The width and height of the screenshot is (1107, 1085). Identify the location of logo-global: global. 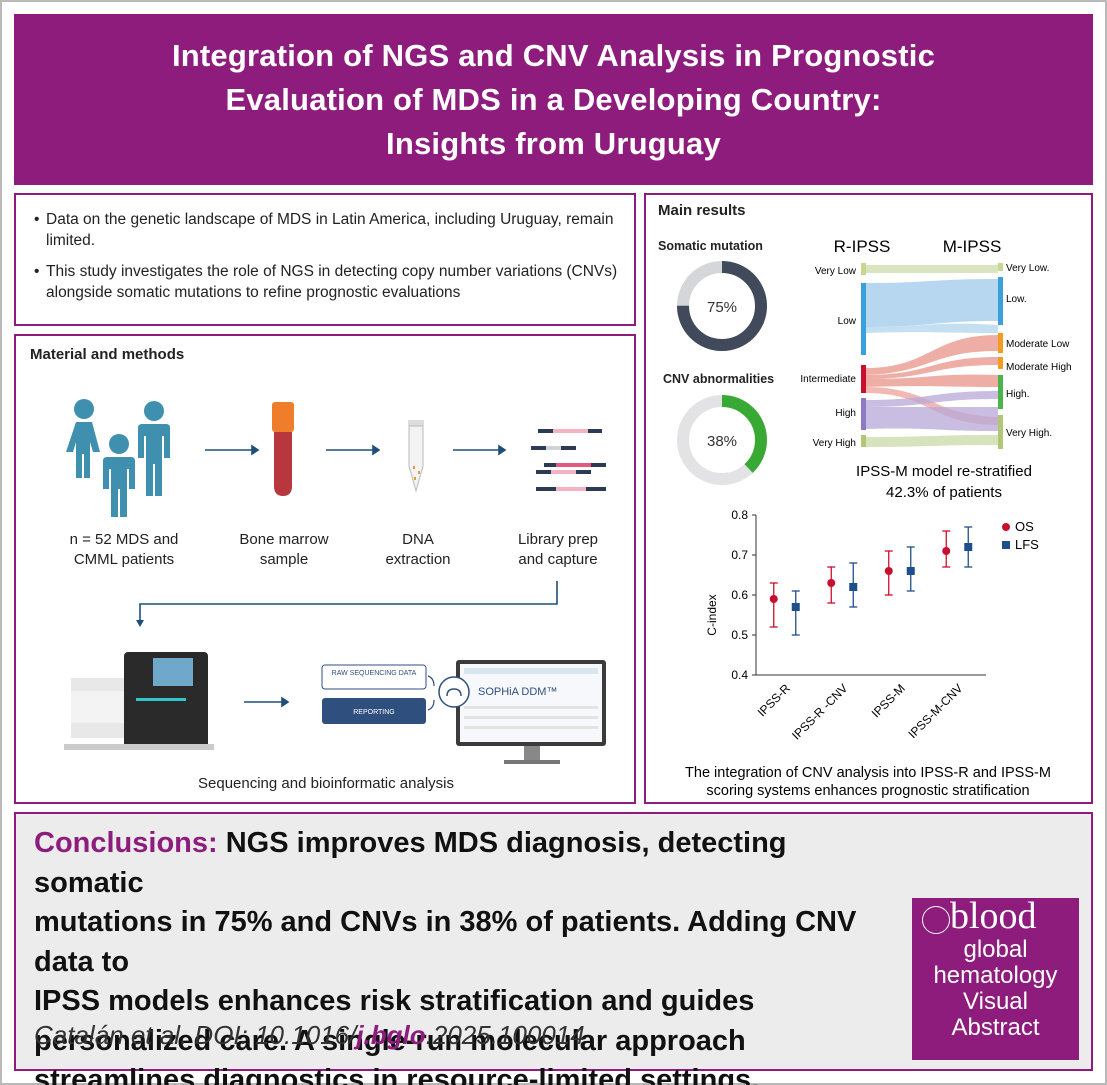
(995, 949).